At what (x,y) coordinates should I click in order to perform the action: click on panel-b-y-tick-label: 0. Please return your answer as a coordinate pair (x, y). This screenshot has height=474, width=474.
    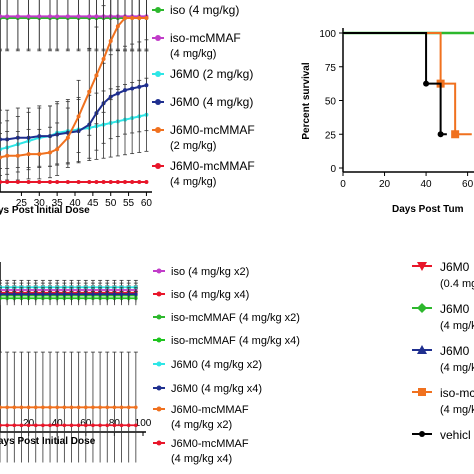
    Looking at the image, I should click on (333, 169).